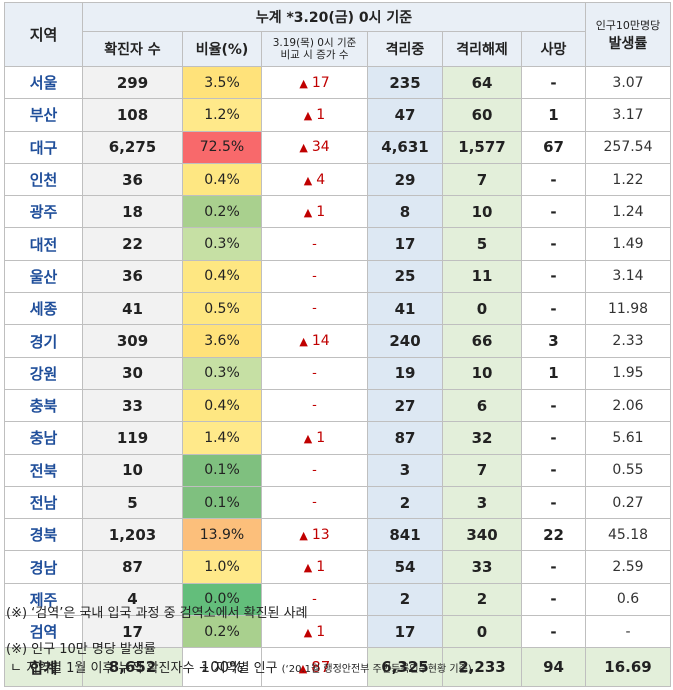 The width and height of the screenshot is (673, 690). Describe the element at coordinates (43, 502) in the screenshot. I see `region-cell: 전남` at that location.